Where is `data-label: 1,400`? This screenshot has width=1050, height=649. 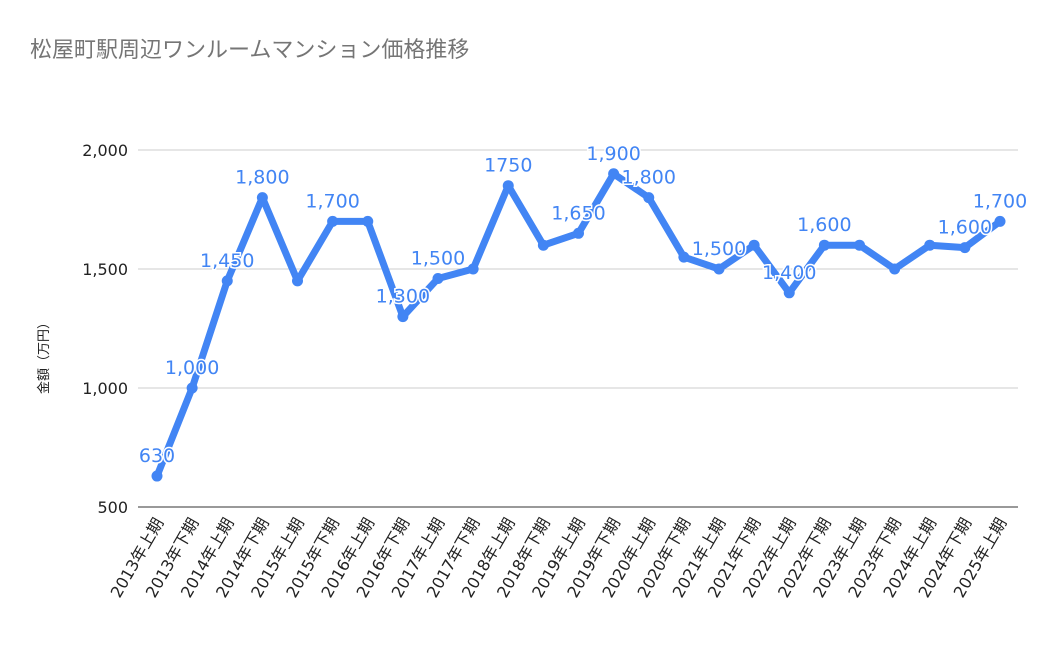
data-label: 1,400 is located at coordinates (789, 273).